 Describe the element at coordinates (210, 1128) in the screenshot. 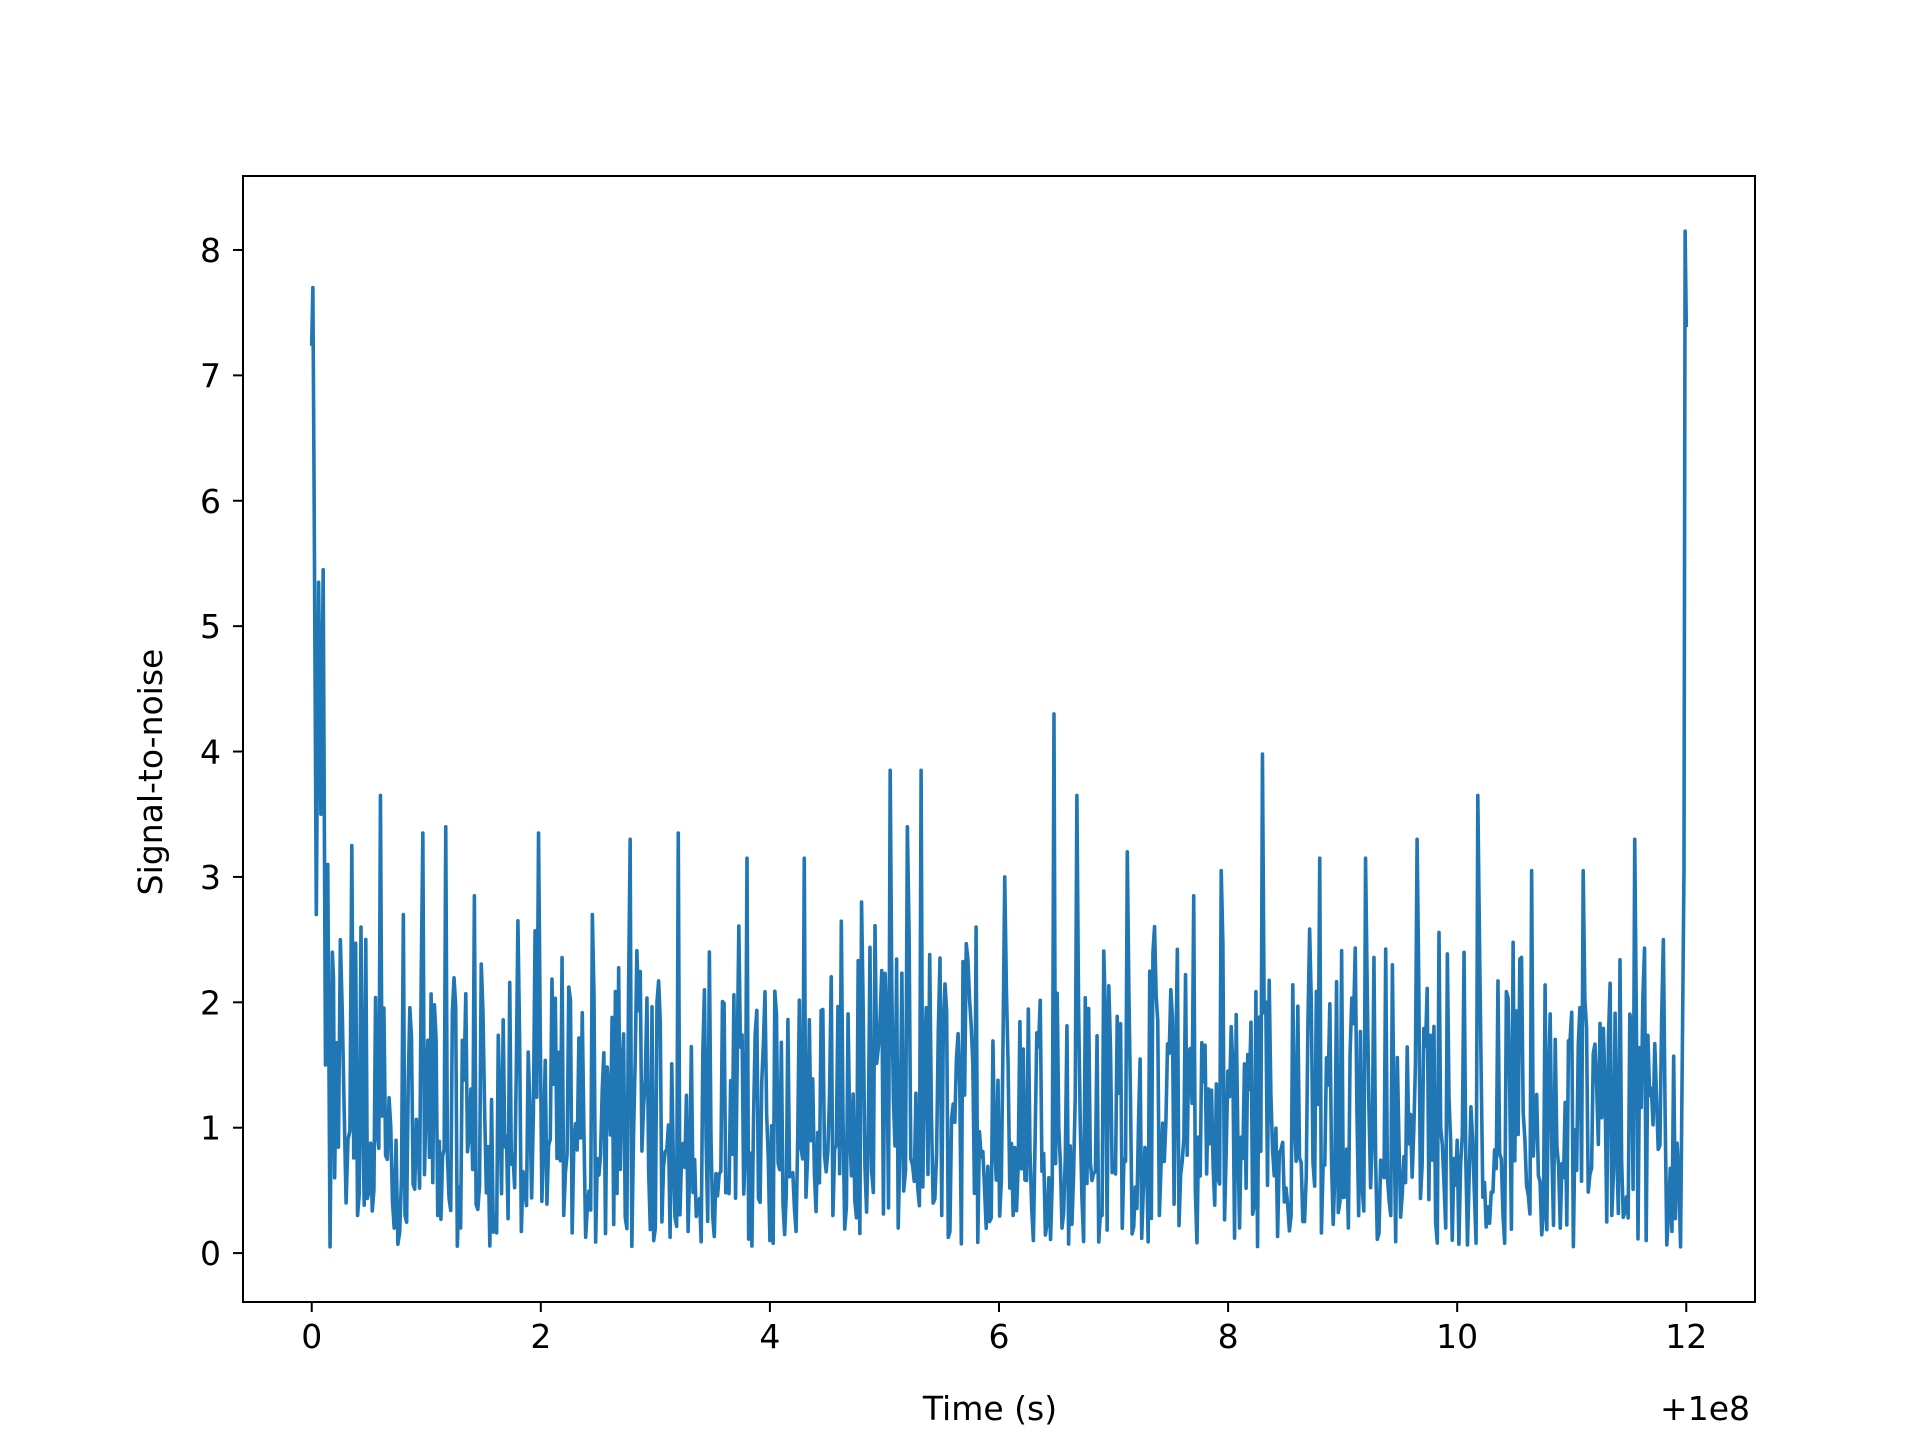

I see `y-tick-label: 1` at that location.